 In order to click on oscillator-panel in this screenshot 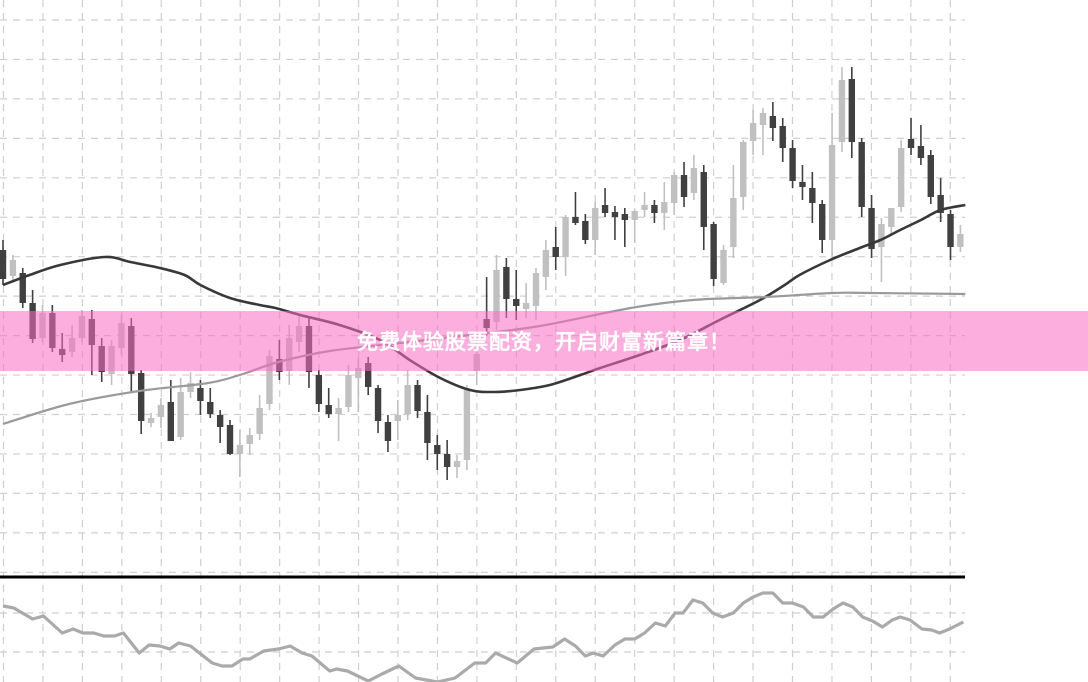, I will do `click(483, 636)`.